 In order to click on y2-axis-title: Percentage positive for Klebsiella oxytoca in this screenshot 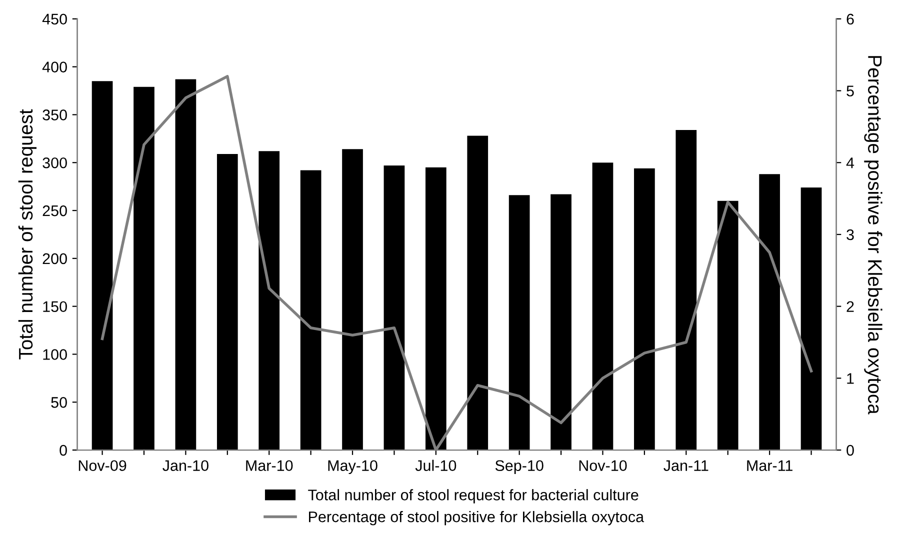, I will do `click(873, 235)`.